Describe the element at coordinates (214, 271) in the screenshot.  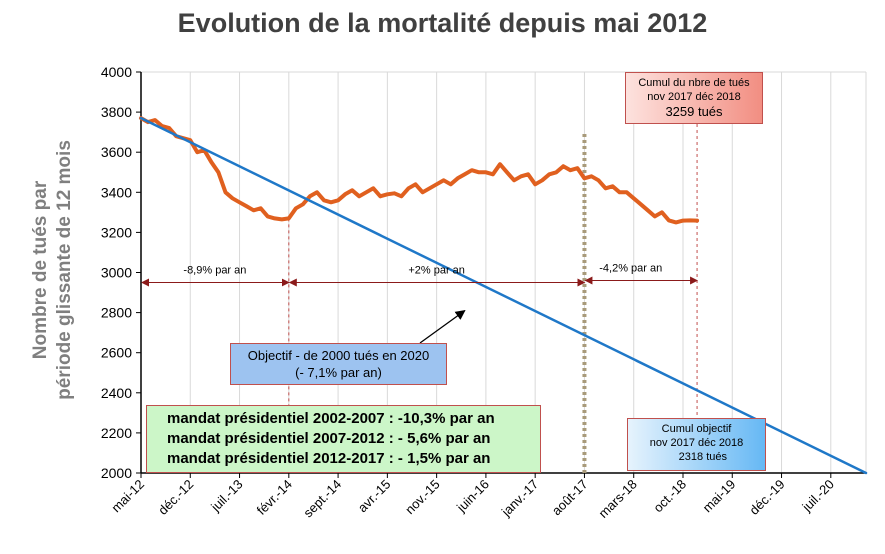
I see `period-arrow-label: -8,9% par an` at that location.